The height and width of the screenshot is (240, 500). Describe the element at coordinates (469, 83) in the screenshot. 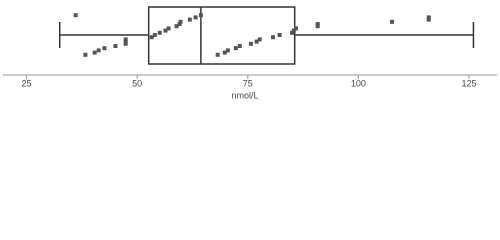

I see `x-tick-label: 125` at that location.